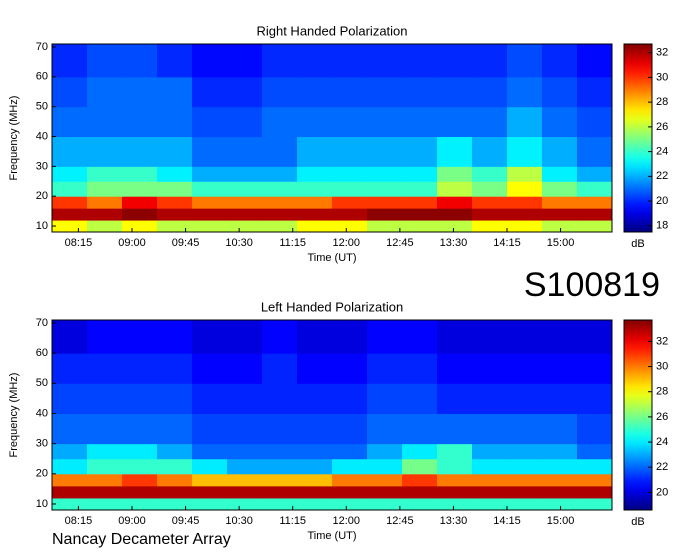  Describe the element at coordinates (186, 243) in the screenshot. I see `x-tick-label: 09:45` at that location.